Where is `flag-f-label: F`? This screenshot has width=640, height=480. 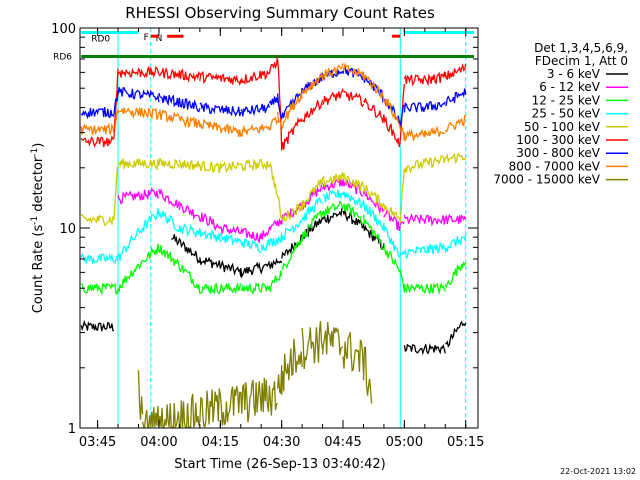 flag-f-label: F is located at coordinates (146, 38).